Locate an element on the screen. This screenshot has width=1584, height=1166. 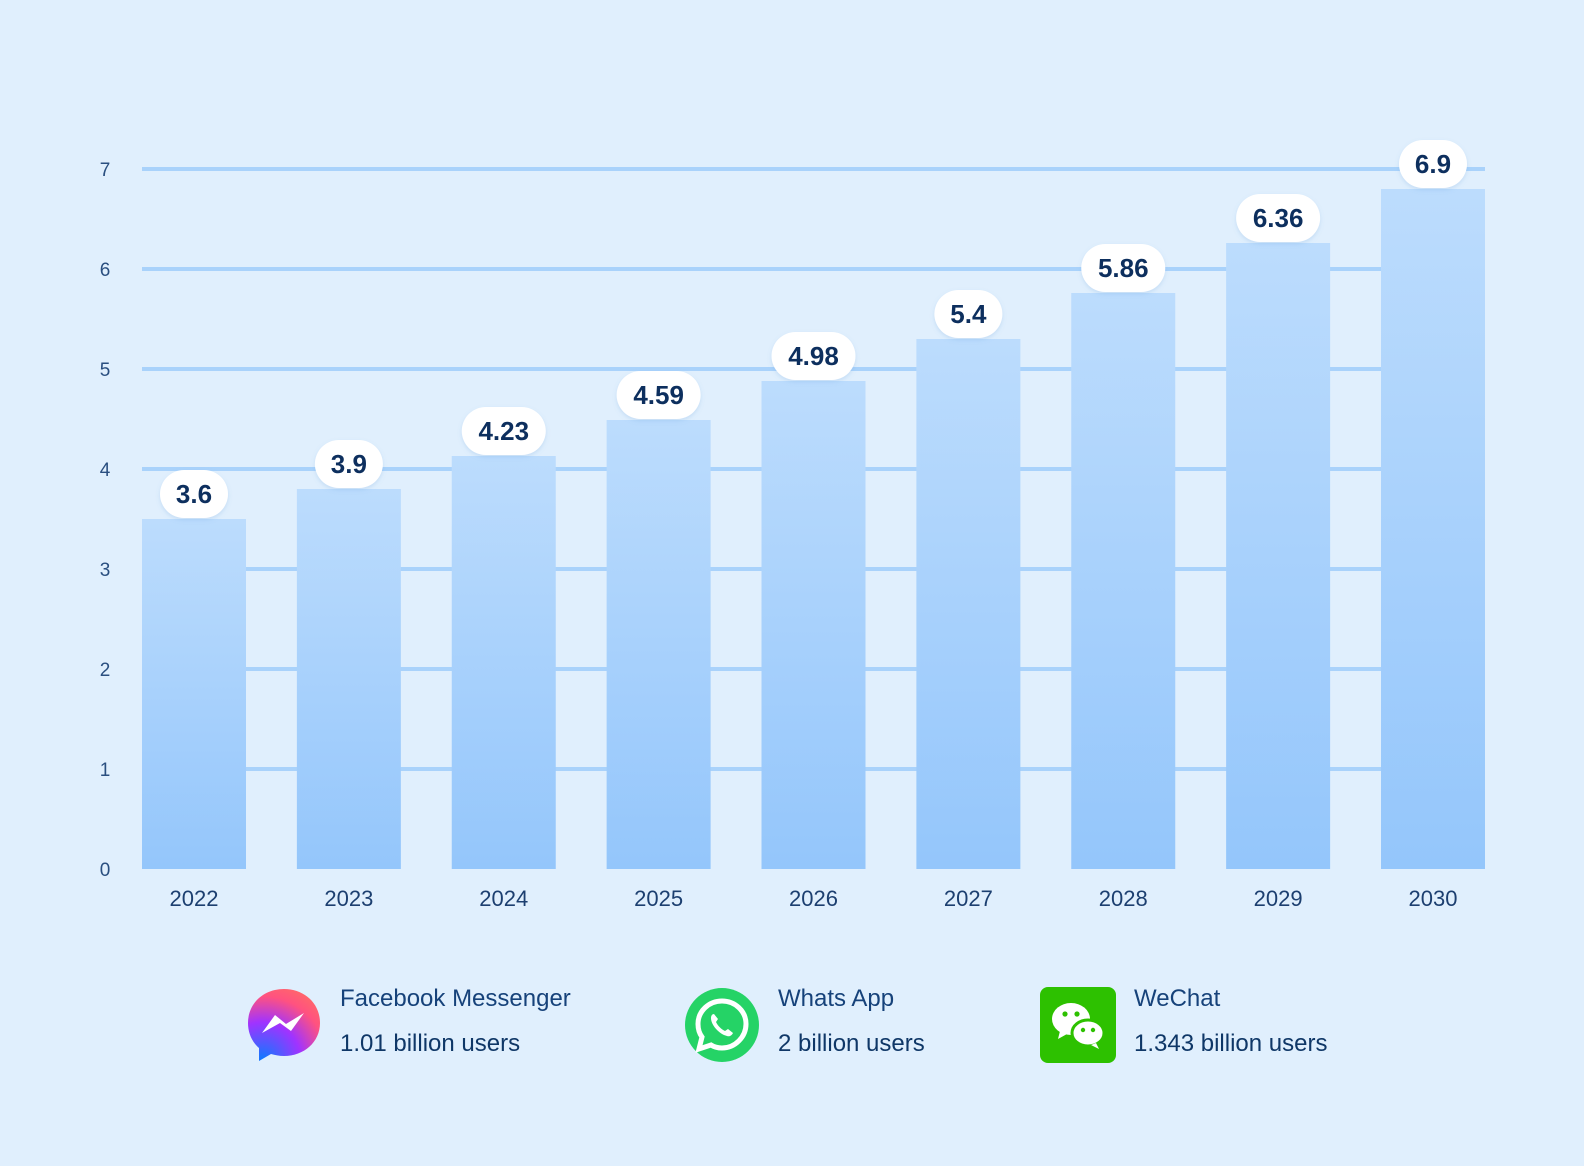
y-tick-label: 2 is located at coordinates (105, 670).